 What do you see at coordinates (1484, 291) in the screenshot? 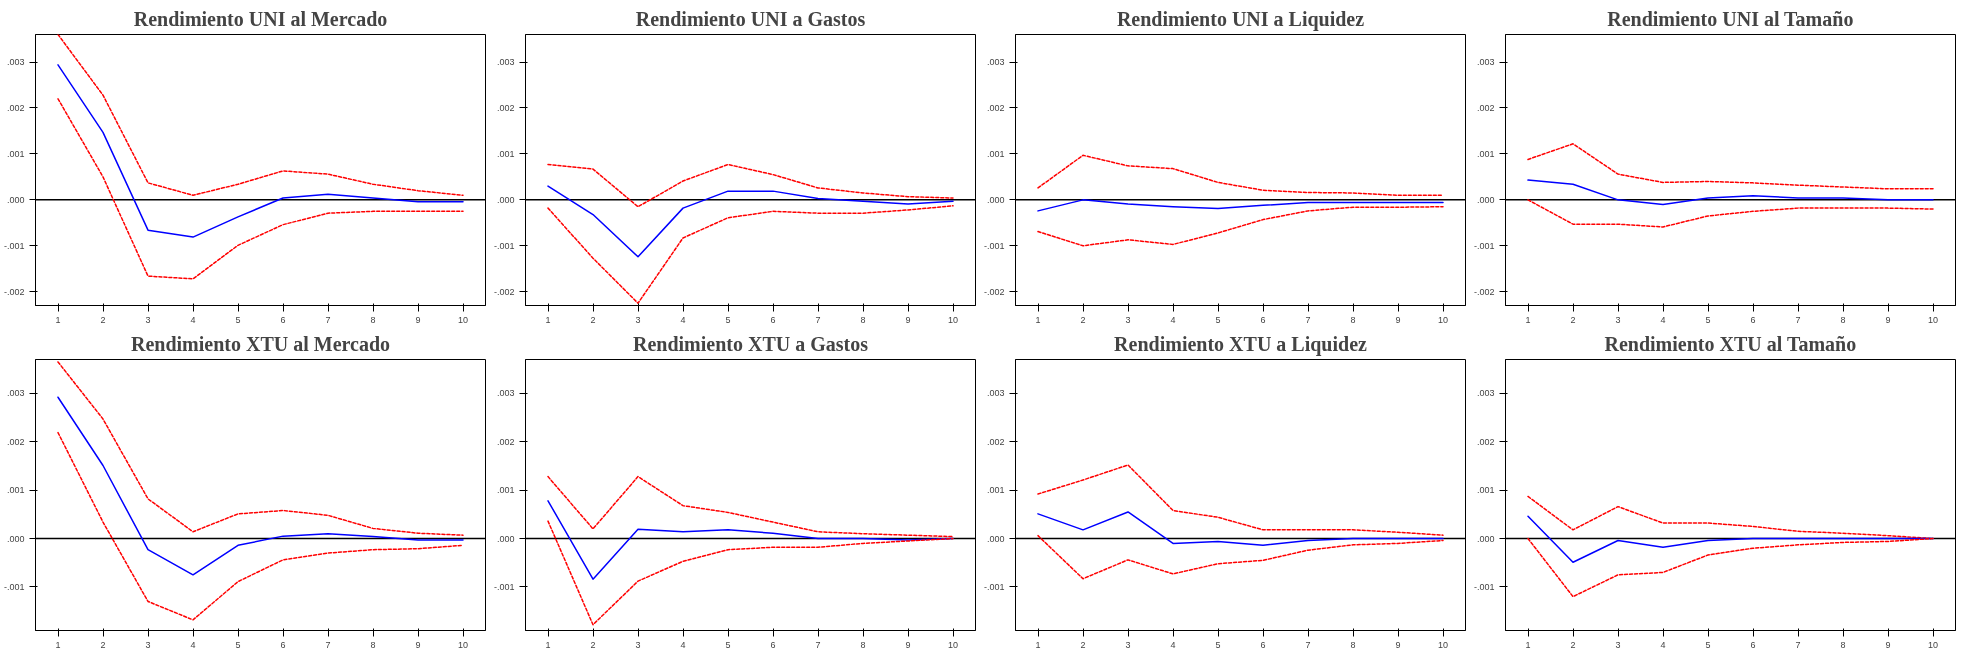
I see `y-tick-label: -.002` at bounding box center [1484, 291].